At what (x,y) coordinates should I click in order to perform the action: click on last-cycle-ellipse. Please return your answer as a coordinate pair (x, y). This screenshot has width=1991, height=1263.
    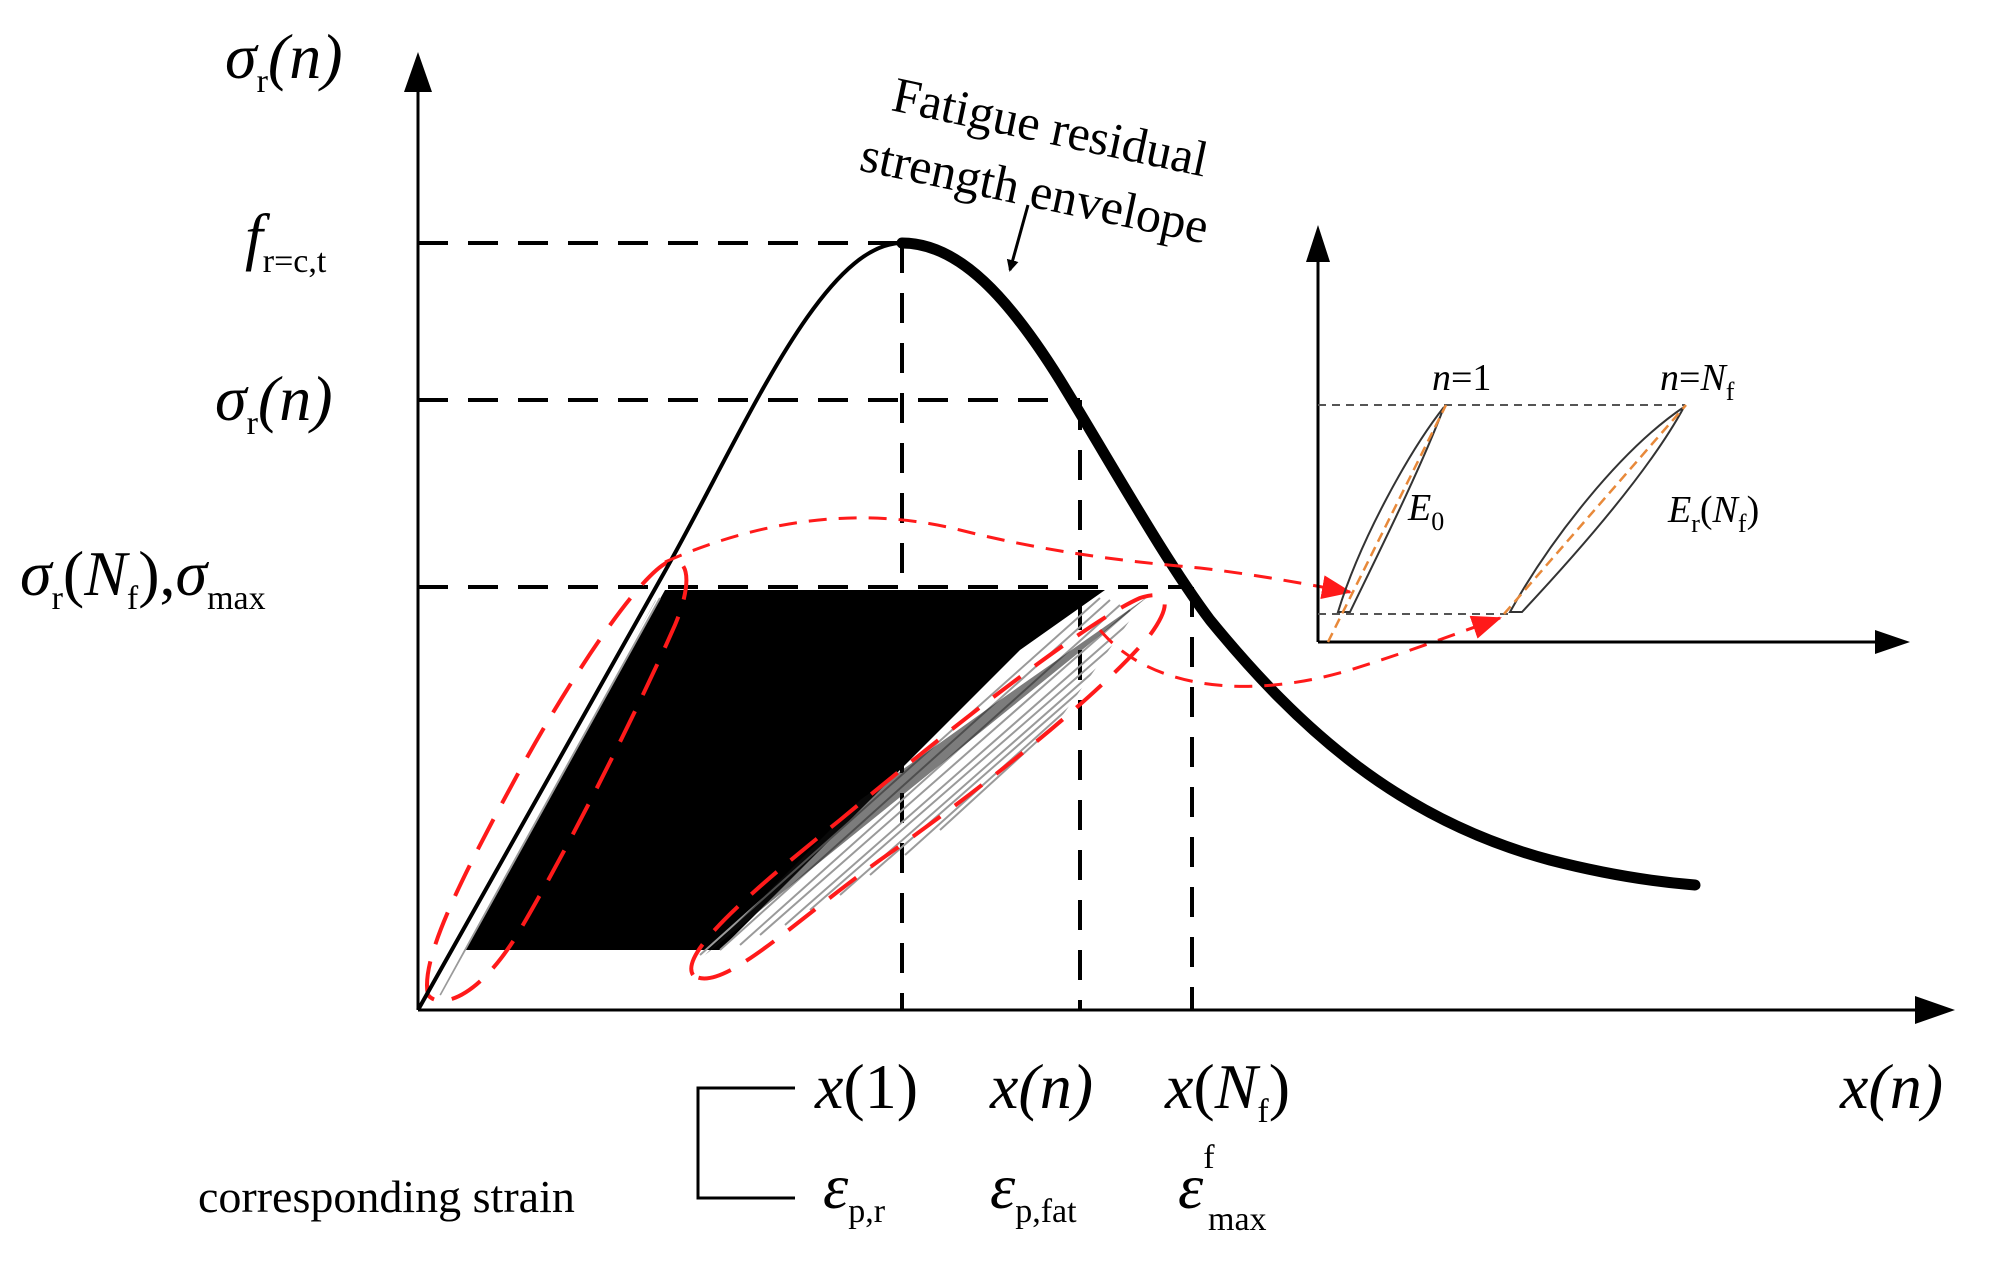
    Looking at the image, I should click on (928, 787).